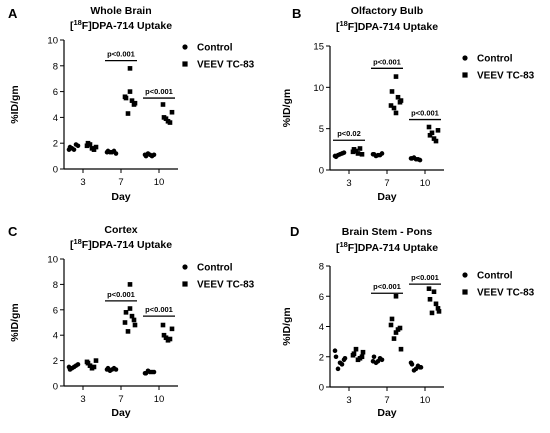  Describe the element at coordinates (387, 232) in the screenshot. I see `panel-title: Brain Stem - Pons` at that location.